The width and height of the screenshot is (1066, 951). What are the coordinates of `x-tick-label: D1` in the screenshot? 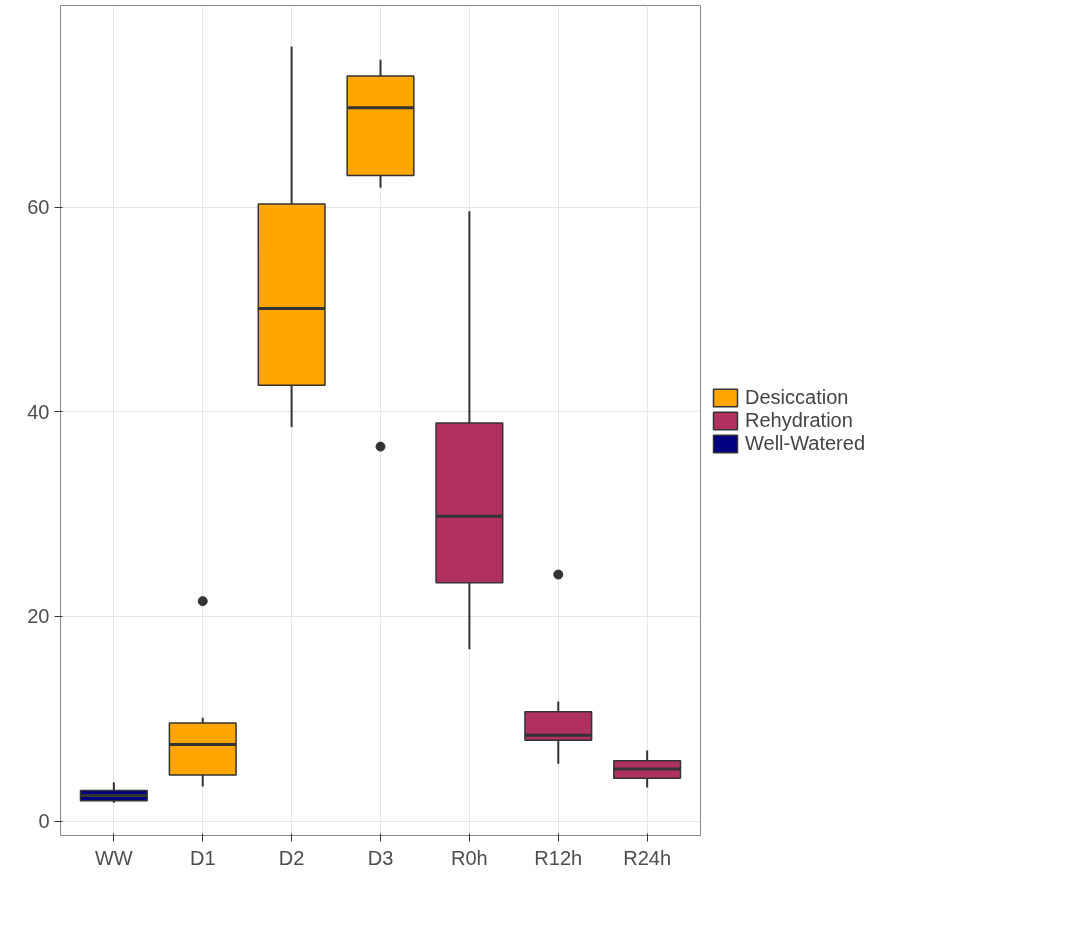 It's located at (202, 857).